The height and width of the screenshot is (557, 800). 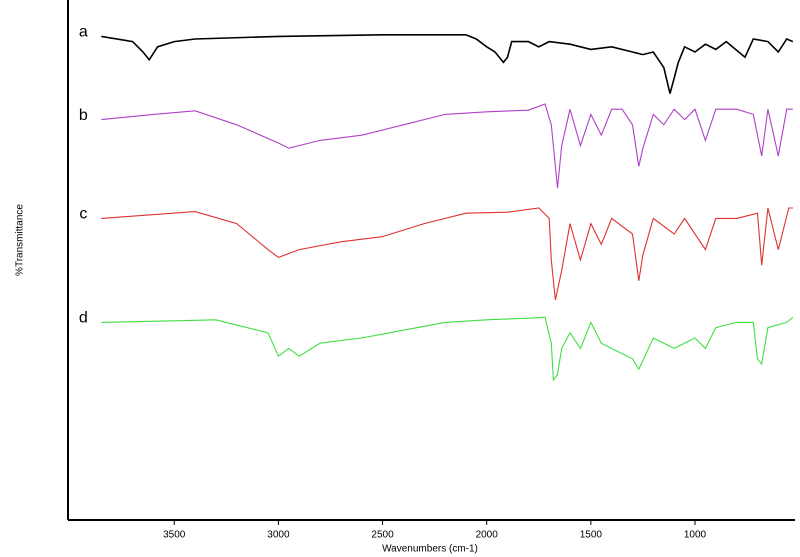 I want to click on x-tick-label: 3000, so click(x=278, y=535).